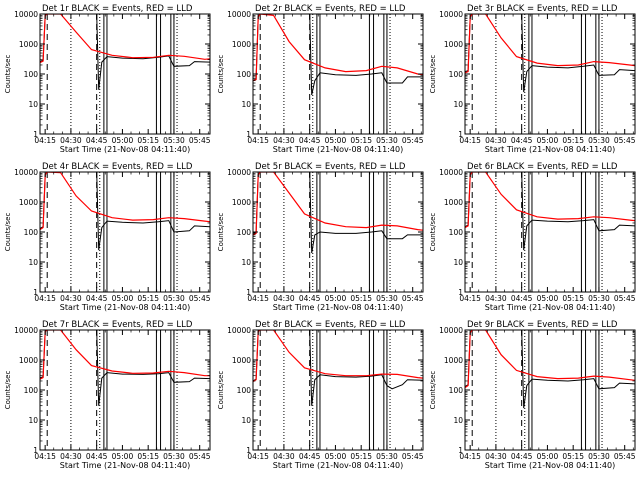 Image resolution: width=640 pixels, height=480 pixels. What do you see at coordinates (330, 167) in the screenshot?
I see `panel-title: Det 5r BLACK = Events, RED = LLD` at bounding box center [330, 167].